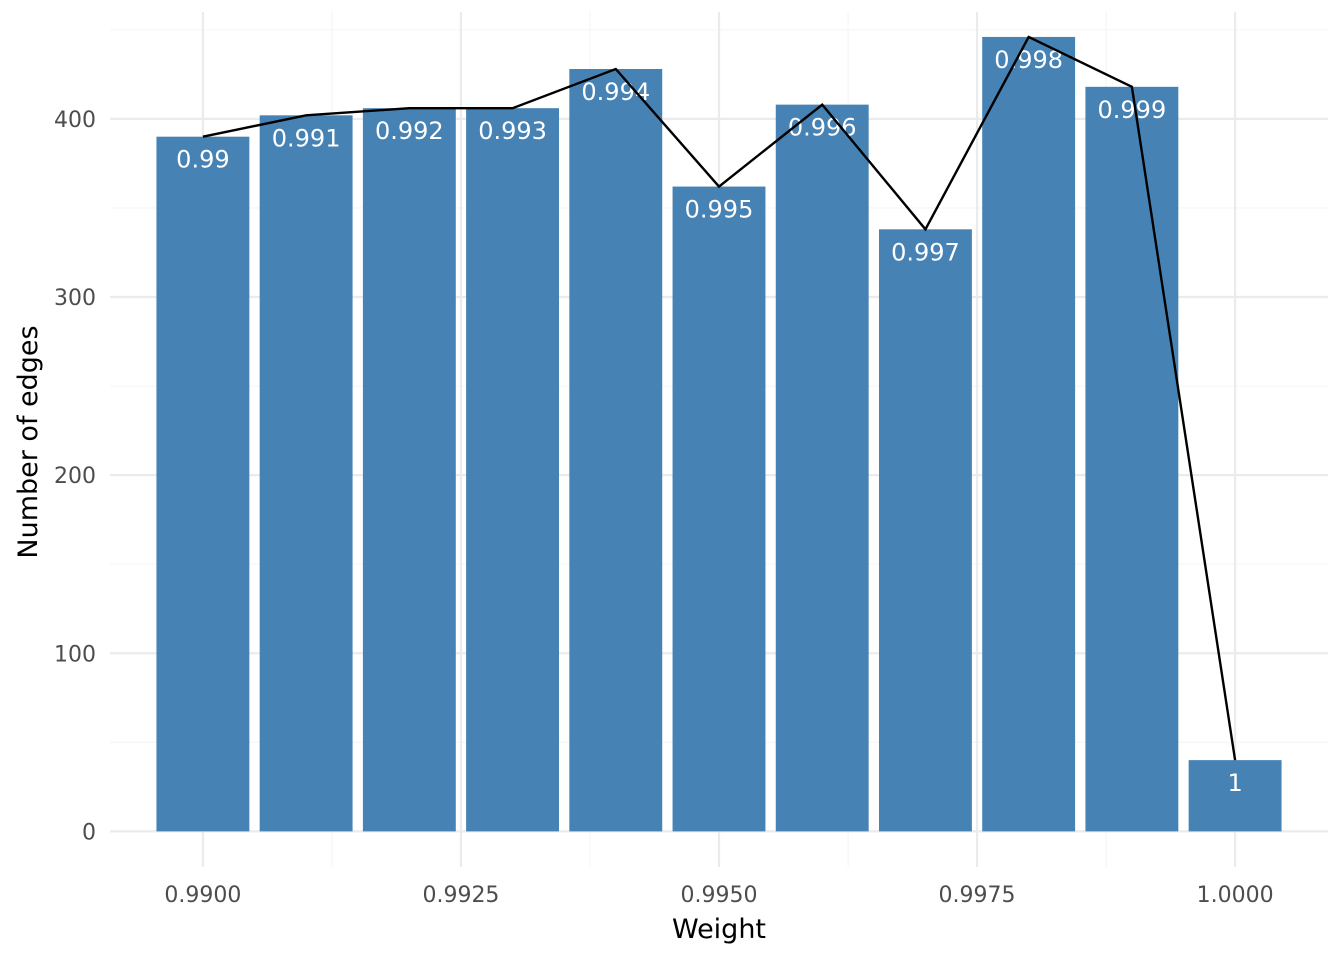  Describe the element at coordinates (822, 128) in the screenshot. I see `bar-value-label: 0.996` at that location.